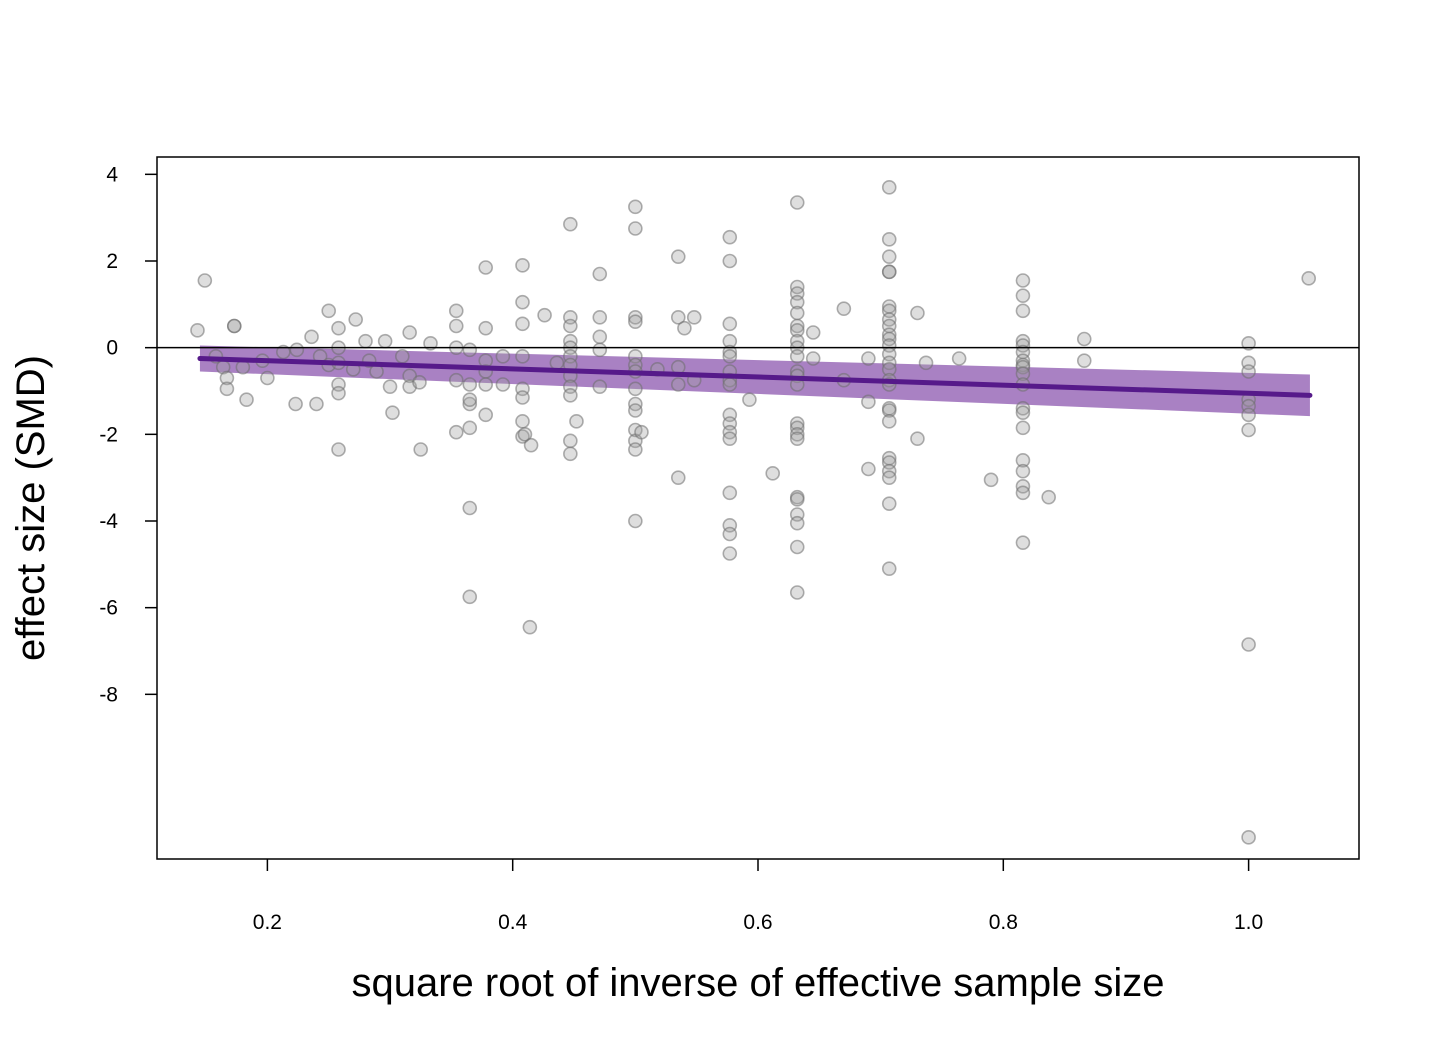  What do you see at coordinates (108, 608) in the screenshot?
I see `y-tick-label: -6` at bounding box center [108, 608].